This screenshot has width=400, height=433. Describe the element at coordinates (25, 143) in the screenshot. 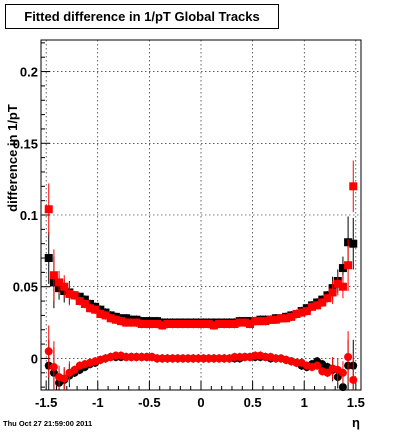

I see `y-tick-label: 0.15` at that location.